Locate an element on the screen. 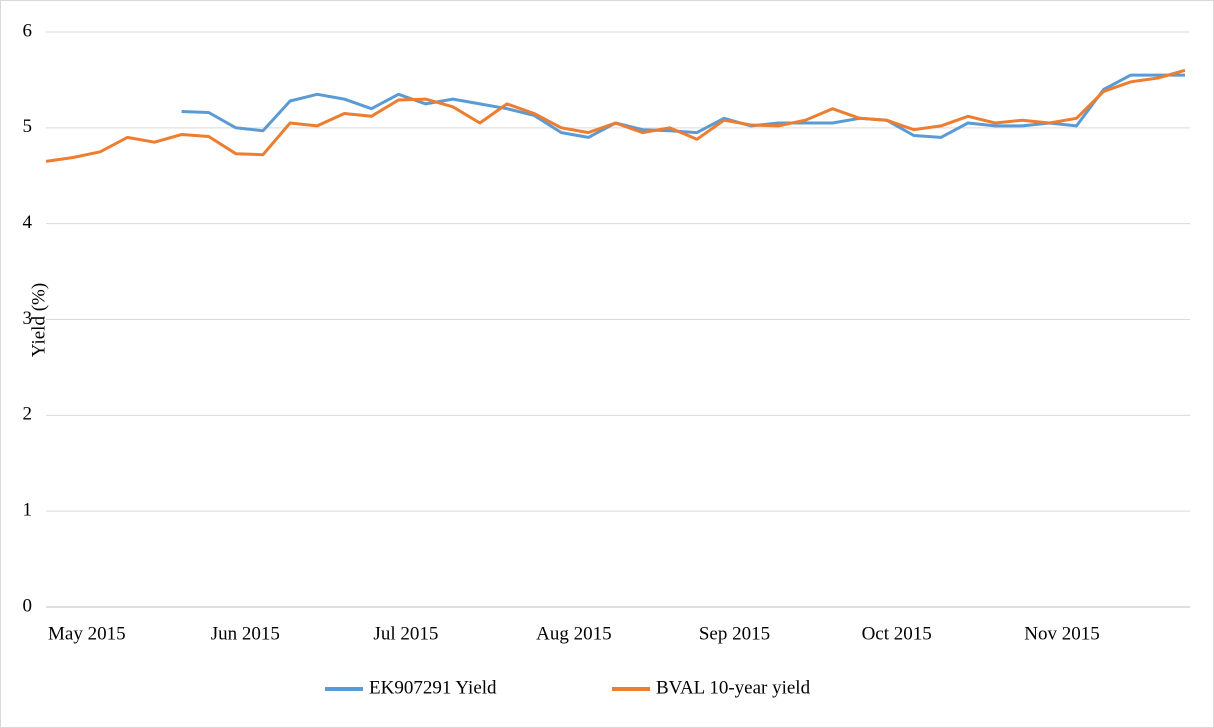 The image size is (1214, 728). y-tick-label: 6 is located at coordinates (28, 30).